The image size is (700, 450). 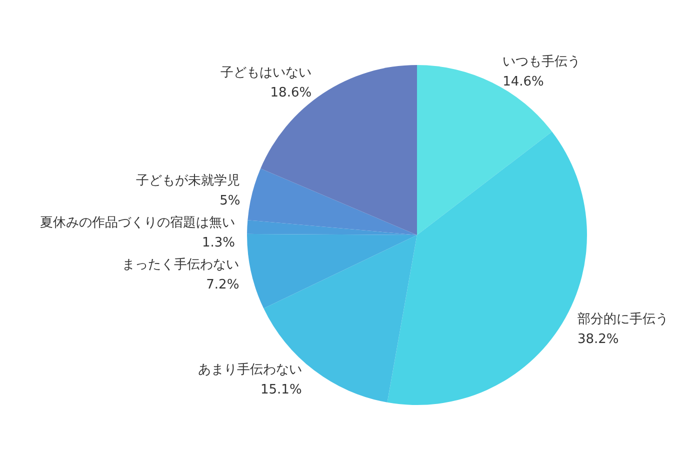 What do you see at coordinates (250, 370) in the screenshot?
I see `slice-label: あまり手伝わない` at bounding box center [250, 370].